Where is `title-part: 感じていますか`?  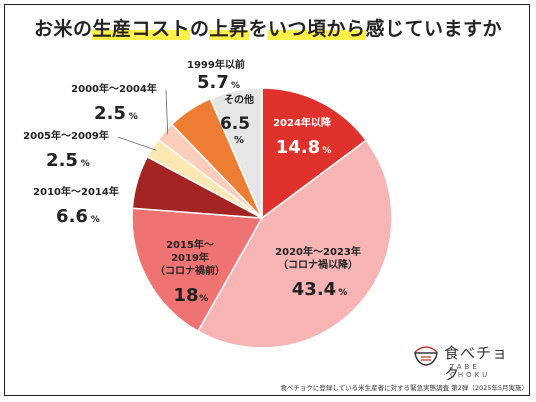
title-part: 感じていますか is located at coordinates (434, 29).